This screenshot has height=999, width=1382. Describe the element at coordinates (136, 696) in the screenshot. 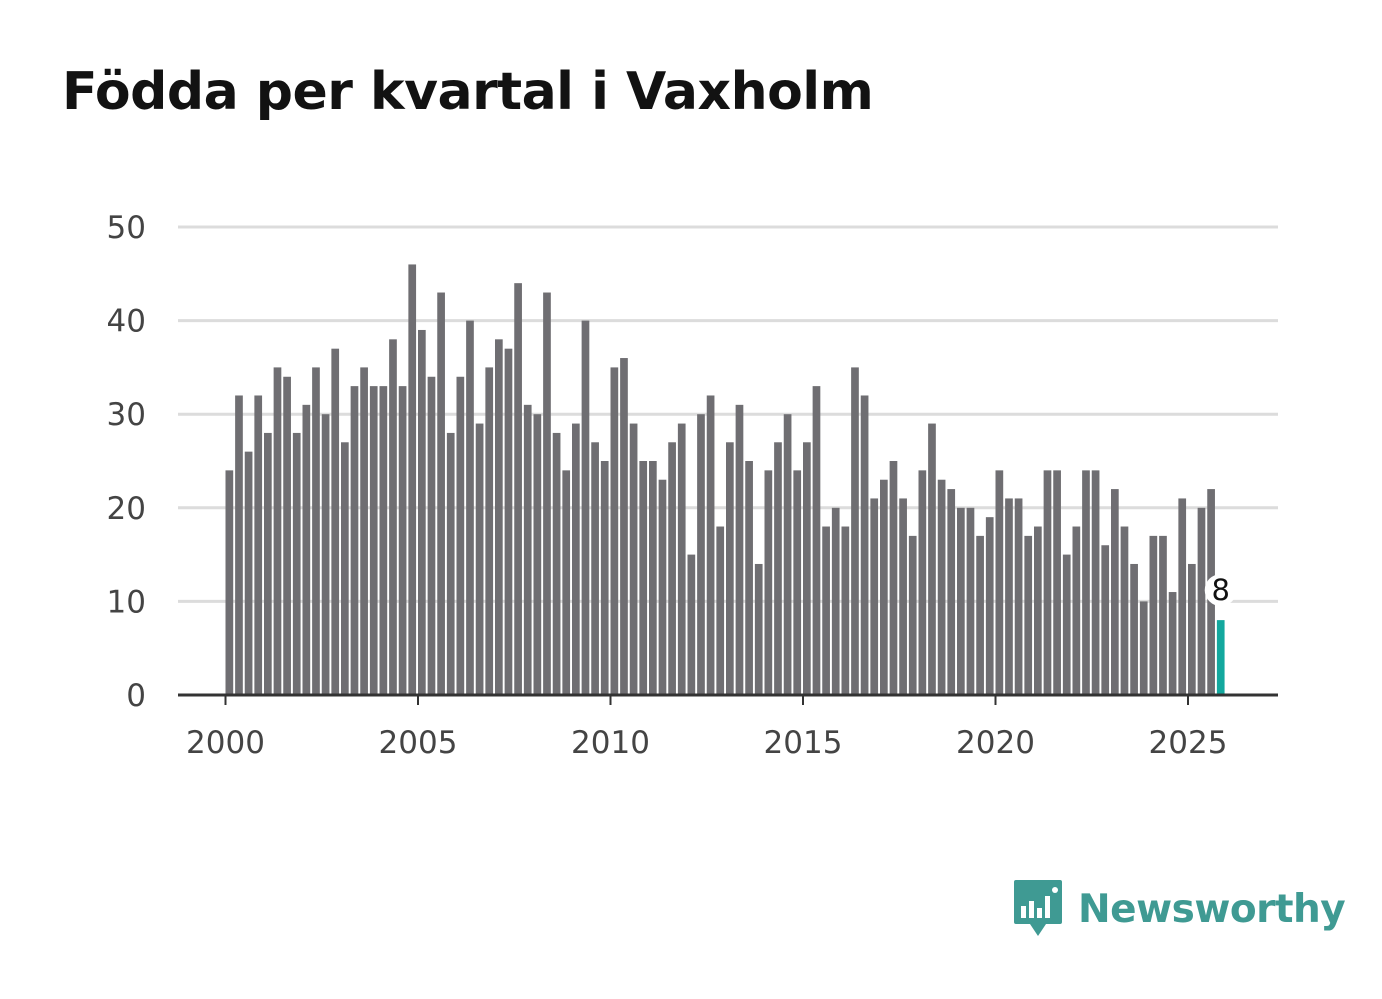

I see `y-tick-label: 0` at that location.